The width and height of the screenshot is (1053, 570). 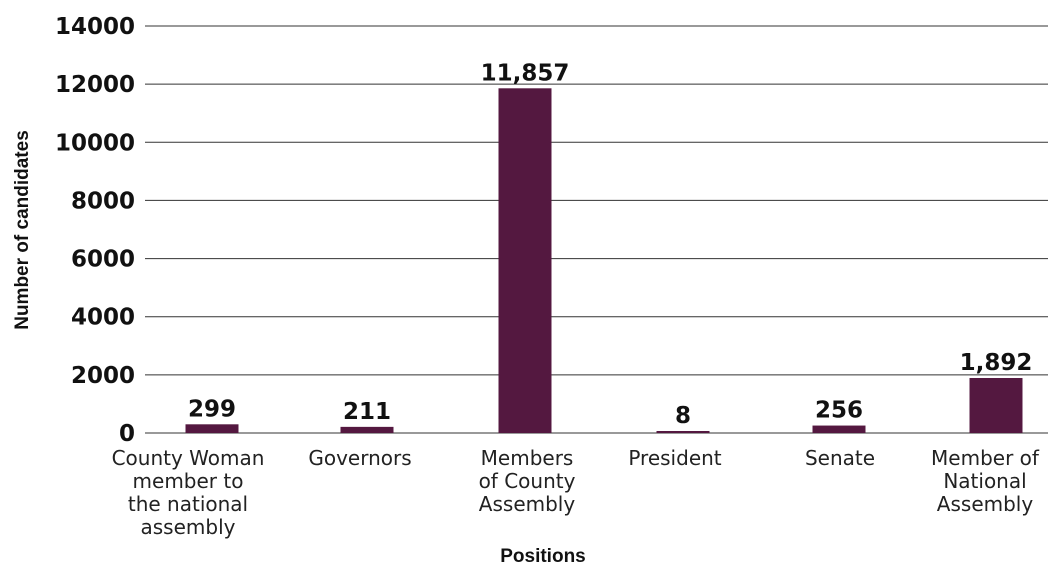 What do you see at coordinates (527, 458) in the screenshot?
I see `category-label-line: Members` at bounding box center [527, 458].